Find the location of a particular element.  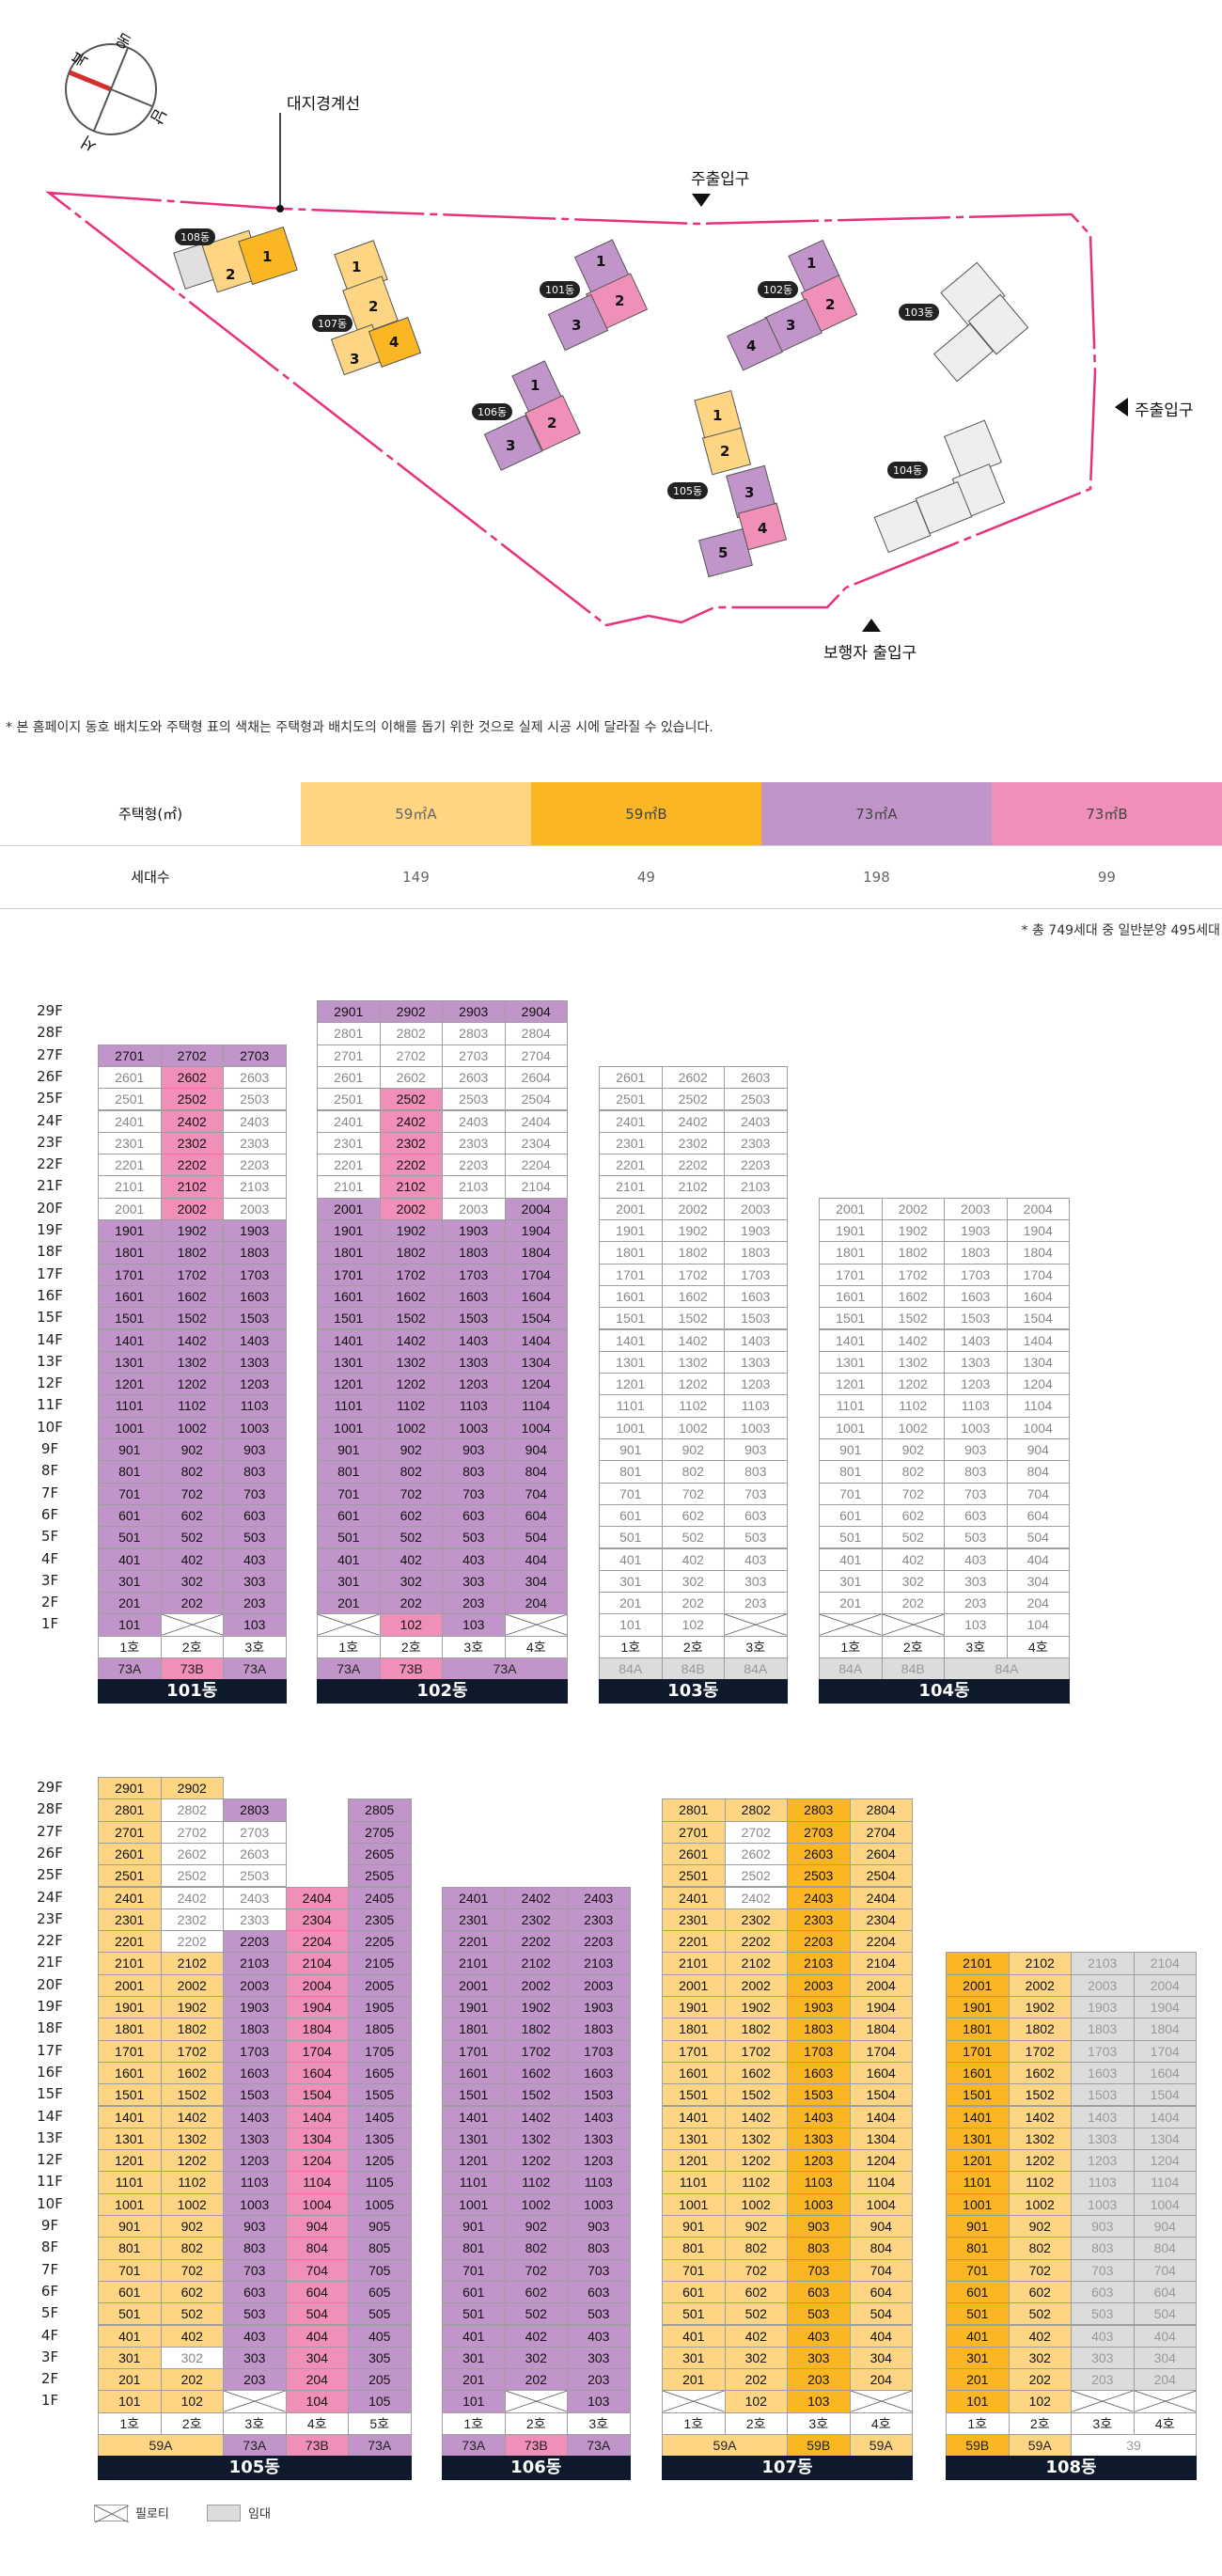

unit-cell: 903 is located at coordinates (474, 1450).